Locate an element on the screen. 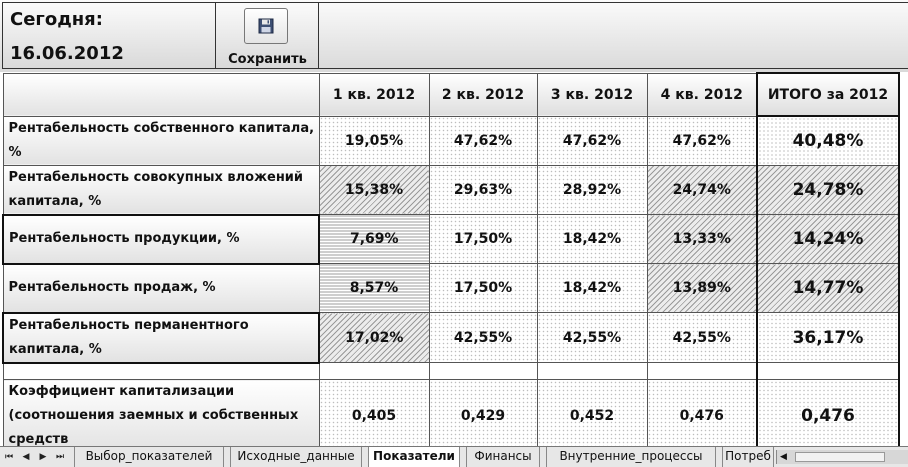 Image resolution: width=908 pixels, height=467 pixels. scroll-left-icon: ◀ is located at coordinates (783, 457).